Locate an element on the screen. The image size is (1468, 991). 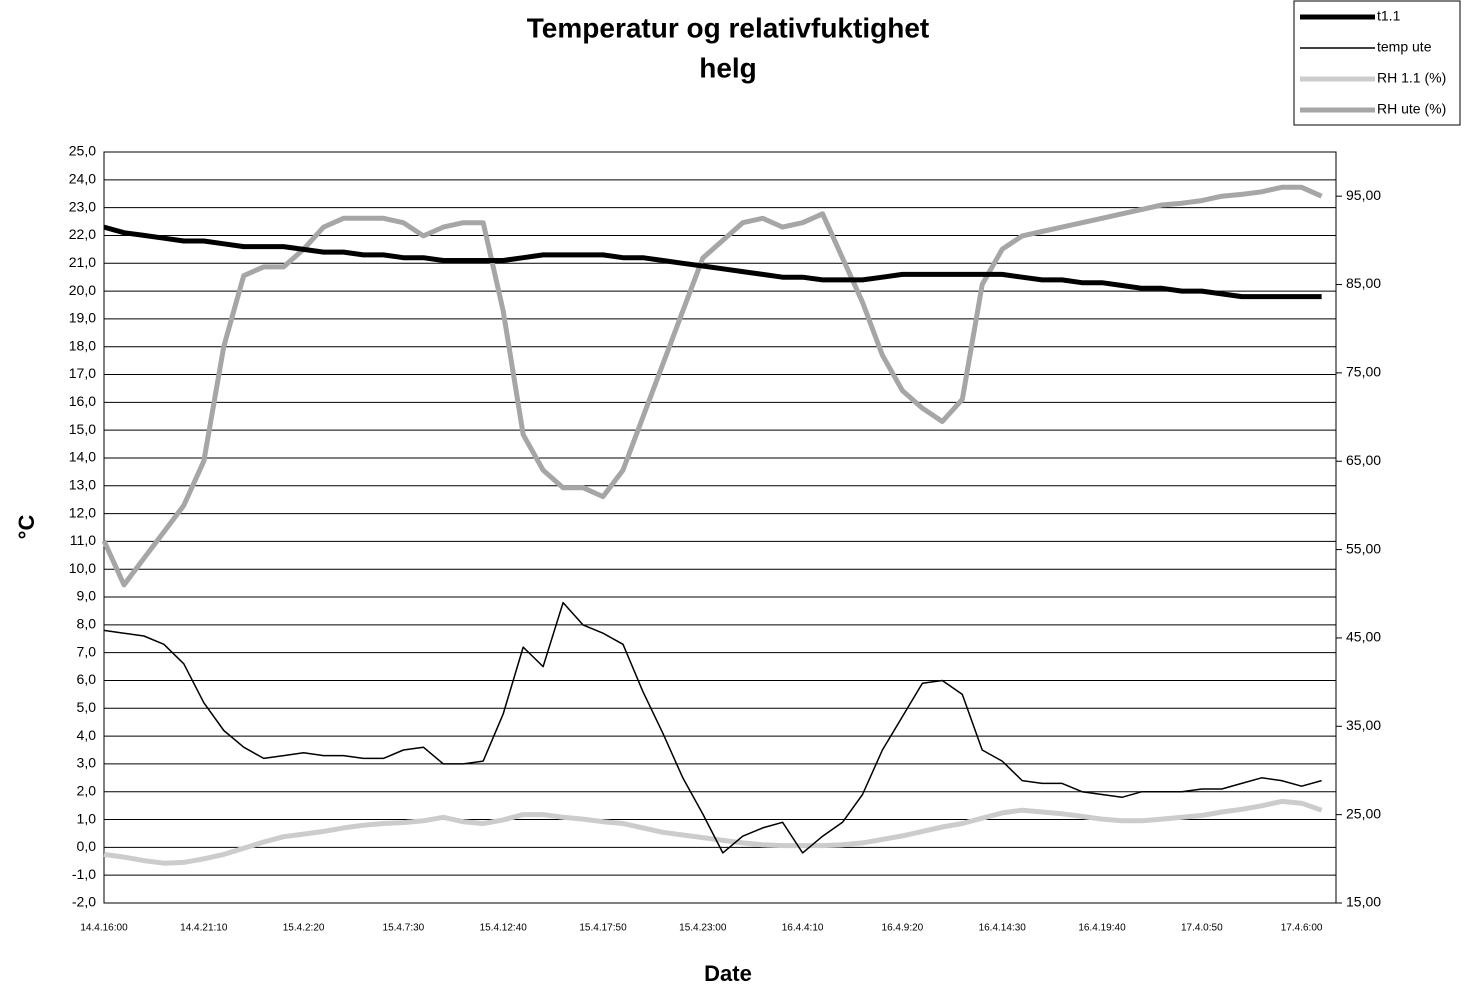
legend-label: RH 1.1 (%) is located at coordinates (1411, 78).